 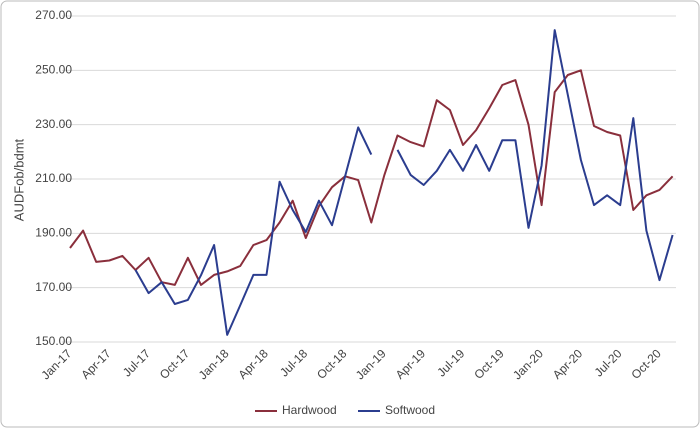 I want to click on y-tick-label: 230.00, so click(x=53, y=124).